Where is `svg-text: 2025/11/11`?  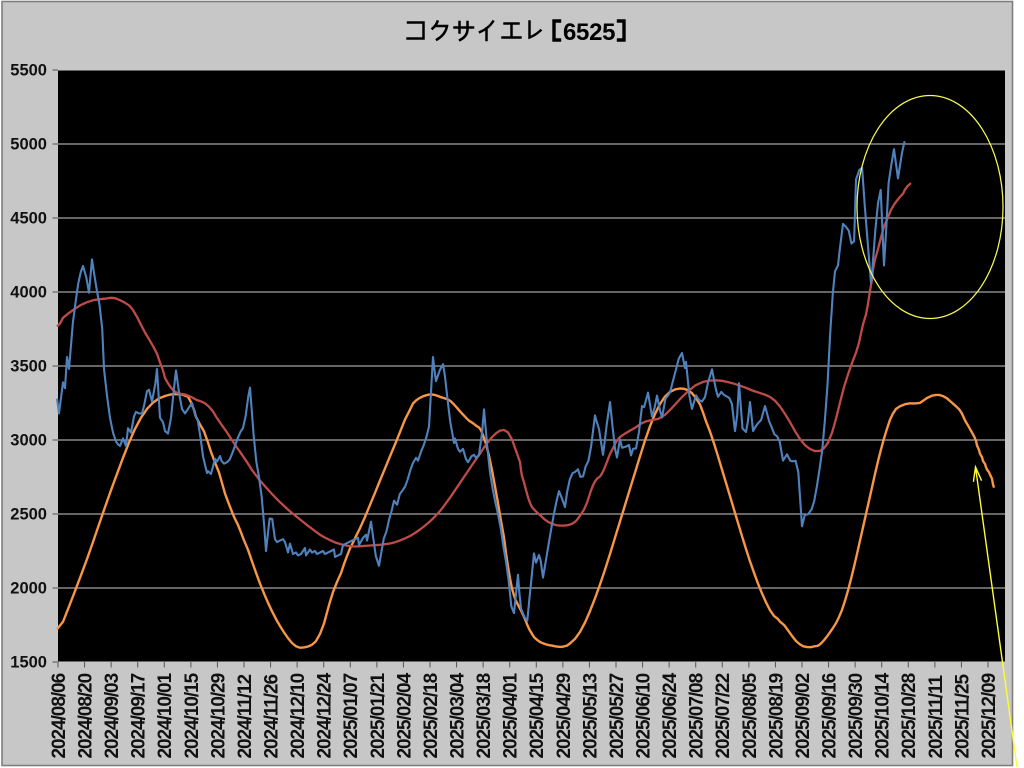 svg-text: 2025/11/11 is located at coordinates (936, 717).